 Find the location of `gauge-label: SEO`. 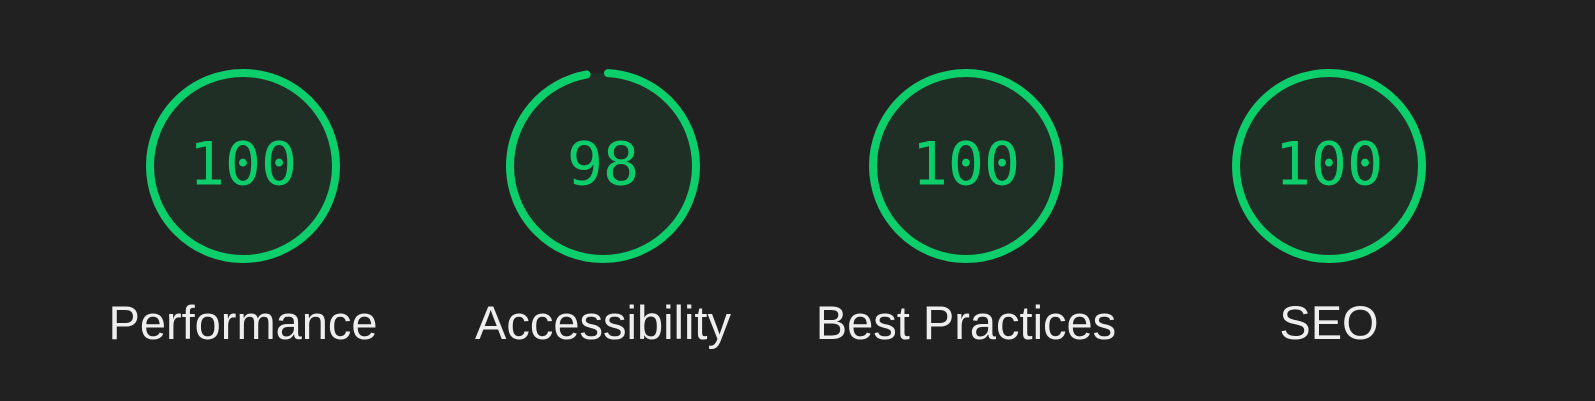

gauge-label: SEO is located at coordinates (1329, 322).